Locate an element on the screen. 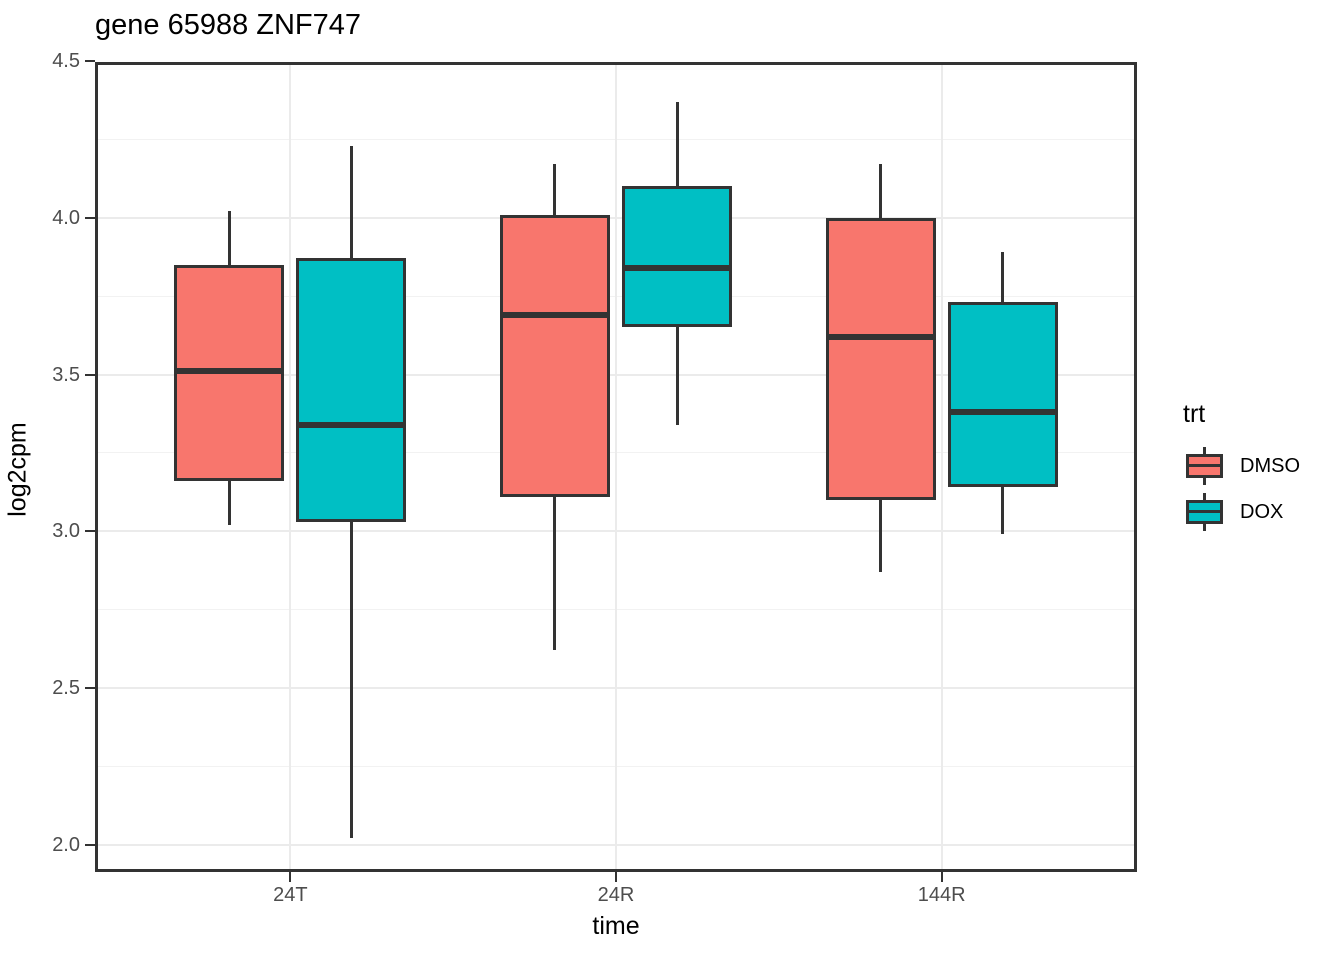 Image resolution: width=1344 pixels, height=960 pixels. x-tick-label: 24T is located at coordinates (290, 895).